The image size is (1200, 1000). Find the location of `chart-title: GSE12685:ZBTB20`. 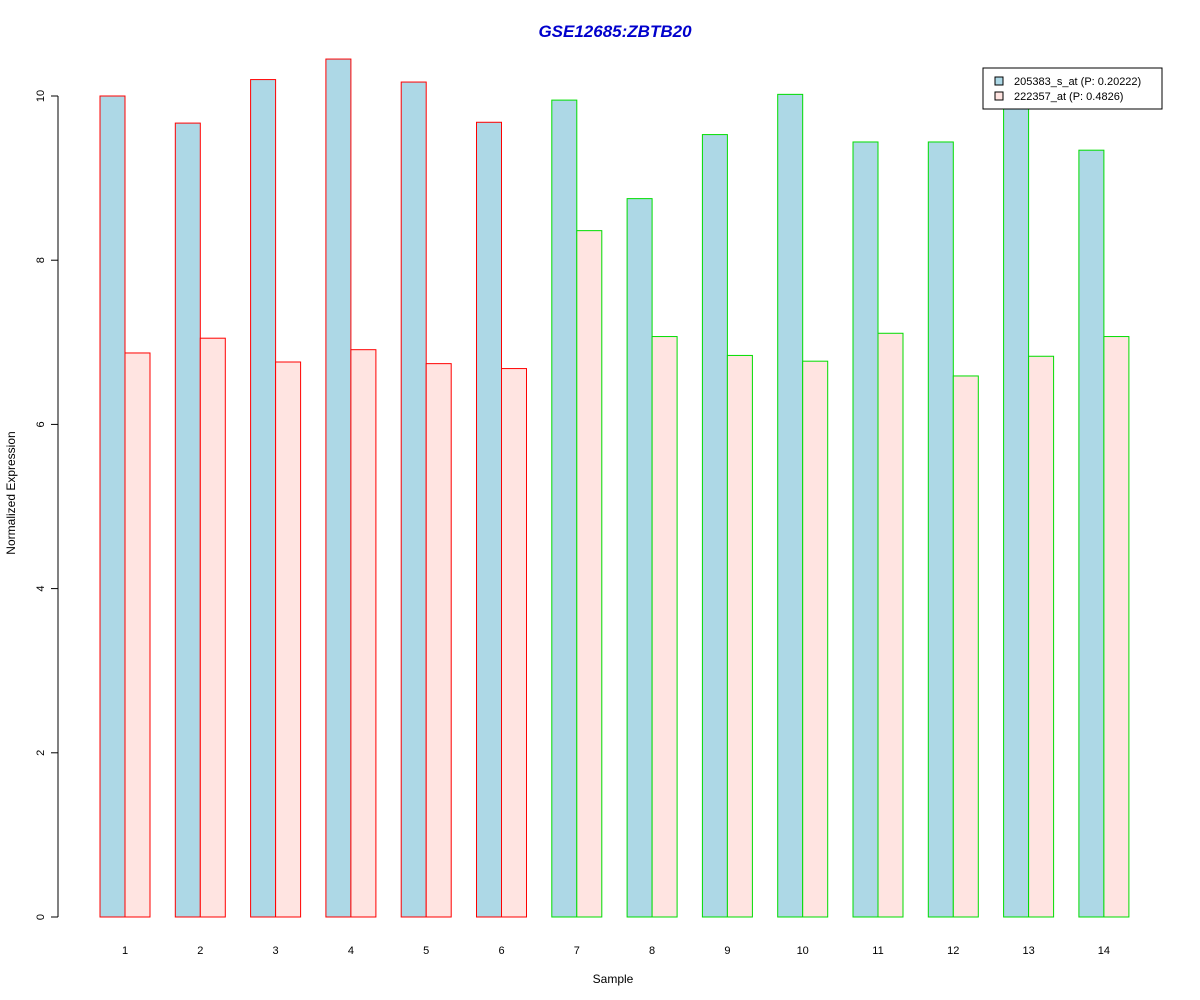

chart-title: GSE12685:ZBTB20 is located at coordinates (615, 31).